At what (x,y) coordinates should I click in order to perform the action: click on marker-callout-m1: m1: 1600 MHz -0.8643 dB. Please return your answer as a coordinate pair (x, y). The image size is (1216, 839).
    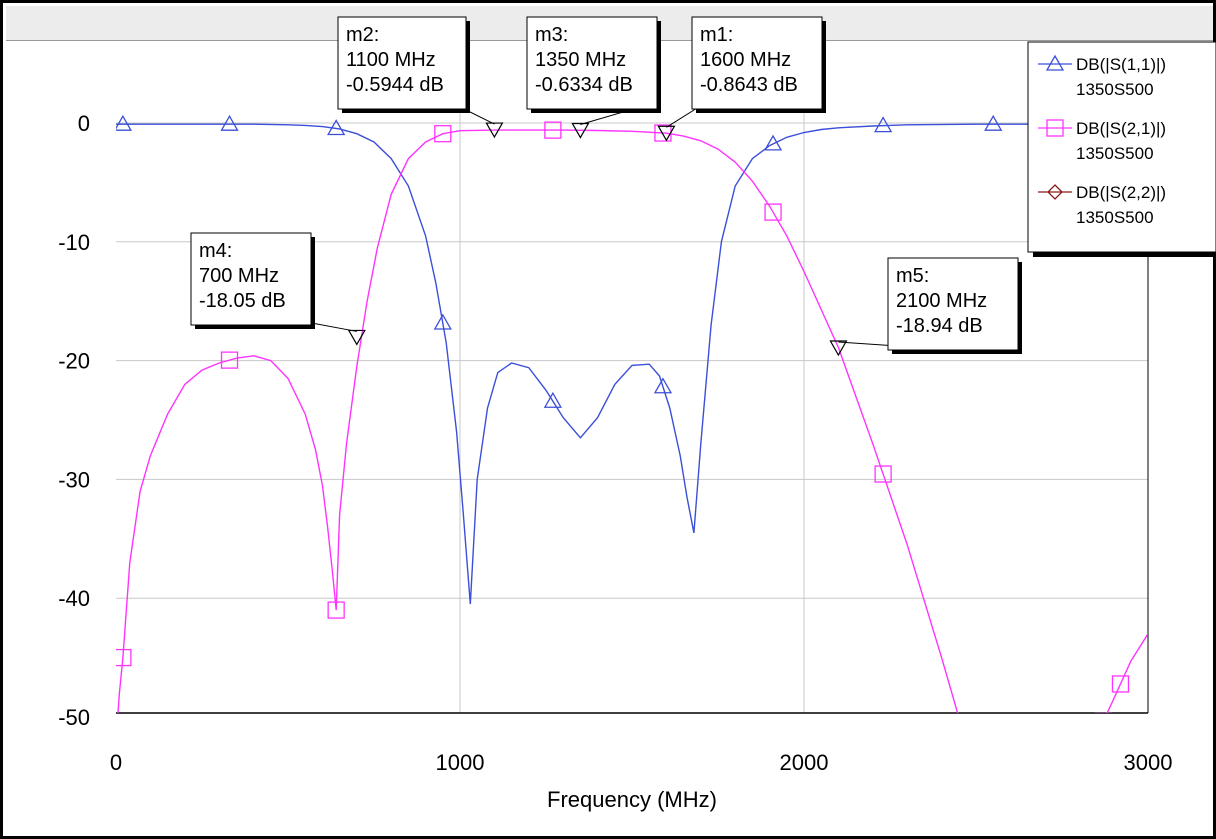
    Looking at the image, I should click on (741, 79).